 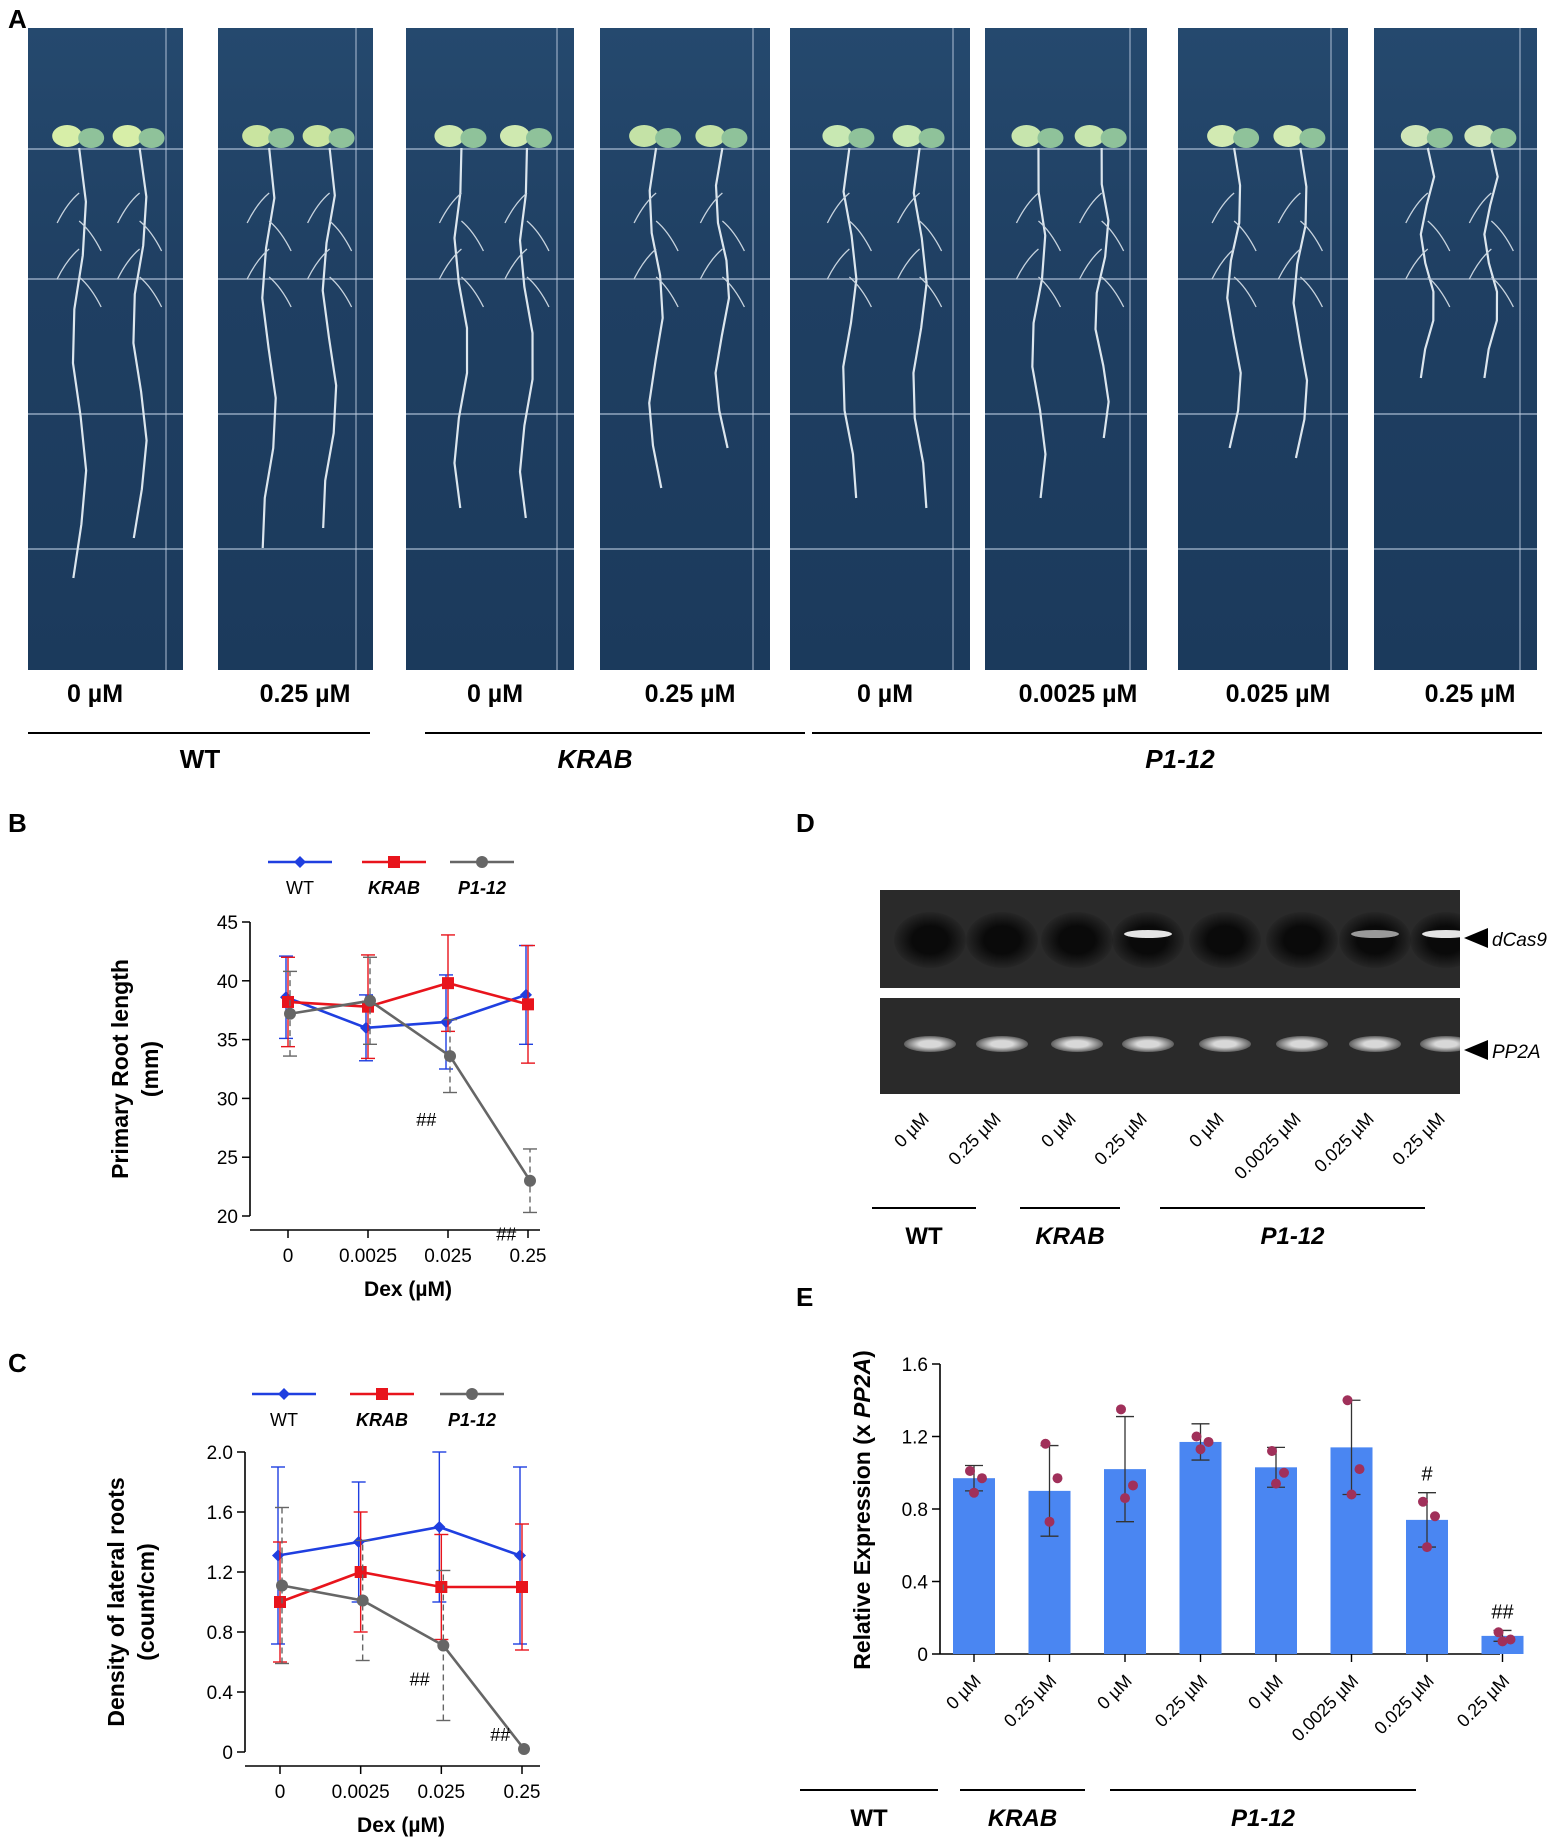 What do you see at coordinates (482, 888) in the screenshot?
I see `legend-label: P1-12` at bounding box center [482, 888].